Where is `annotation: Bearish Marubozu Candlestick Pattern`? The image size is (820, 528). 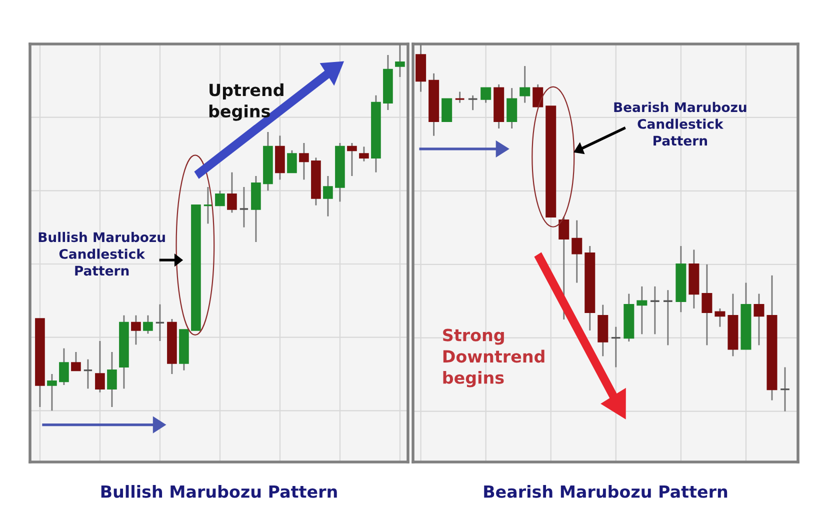 annotation: Bearish Marubozu Candlestick Pattern is located at coordinates (680, 124).